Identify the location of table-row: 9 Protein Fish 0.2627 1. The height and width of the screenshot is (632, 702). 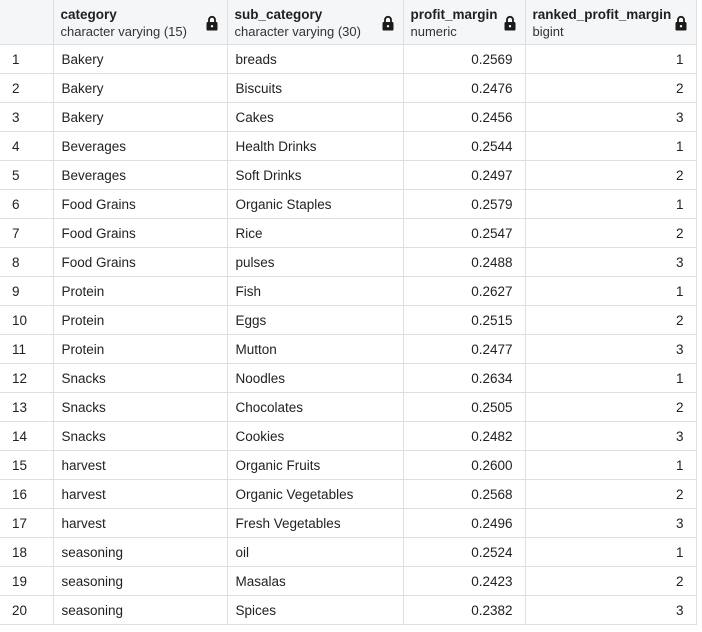
(348, 291).